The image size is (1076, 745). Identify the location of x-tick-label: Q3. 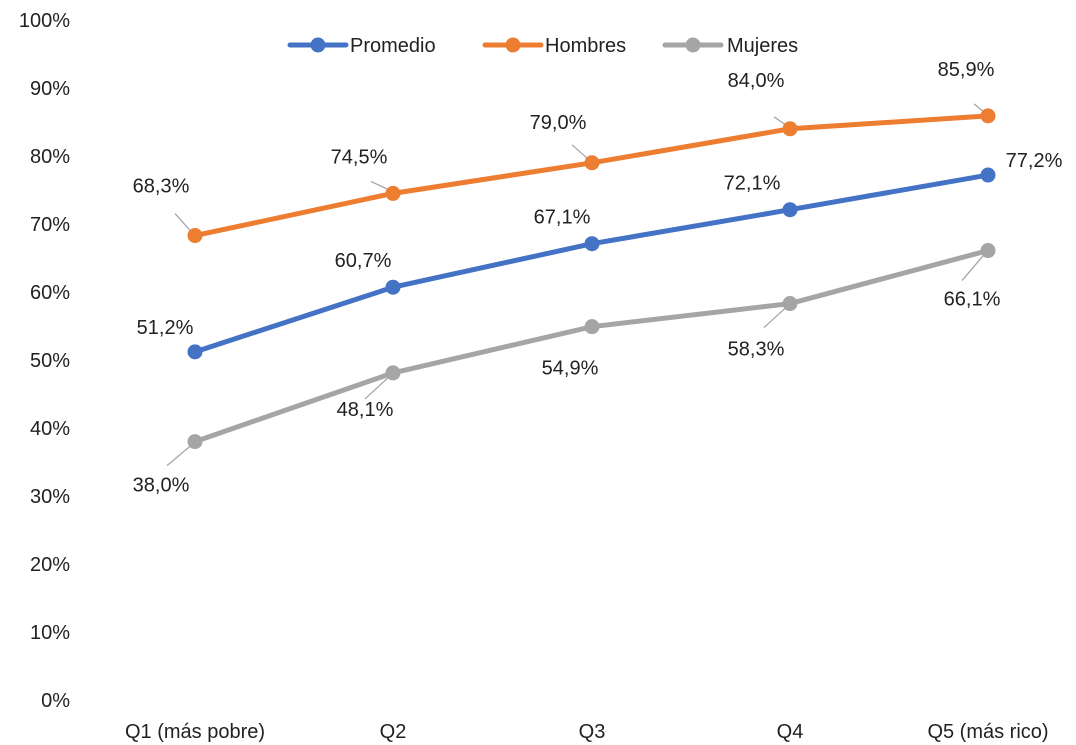
(592, 732).